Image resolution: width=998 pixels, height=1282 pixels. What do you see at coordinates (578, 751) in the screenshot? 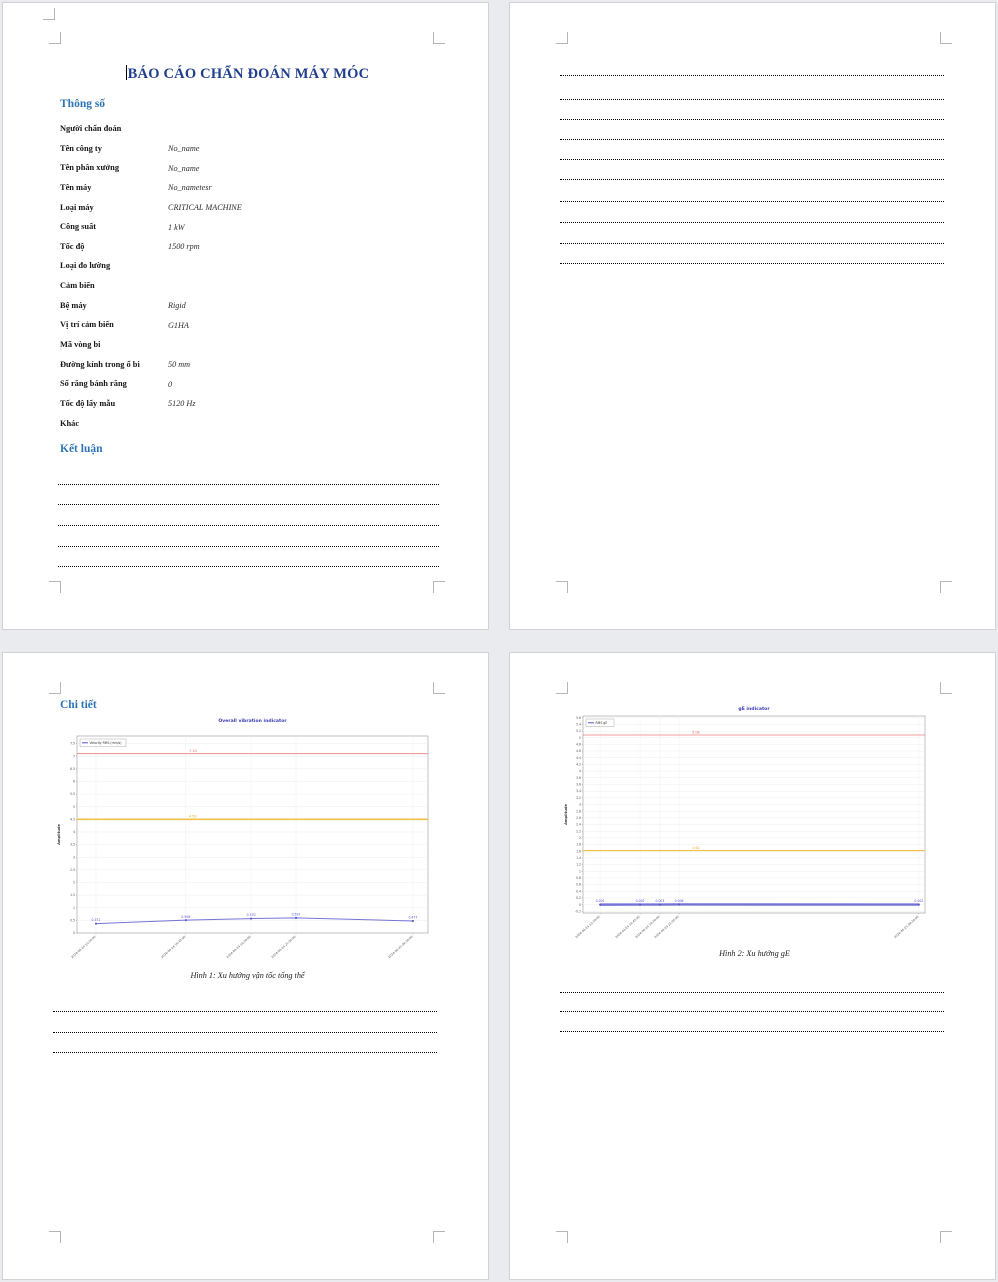
I see `svg-text: 4.6` at bounding box center [578, 751].